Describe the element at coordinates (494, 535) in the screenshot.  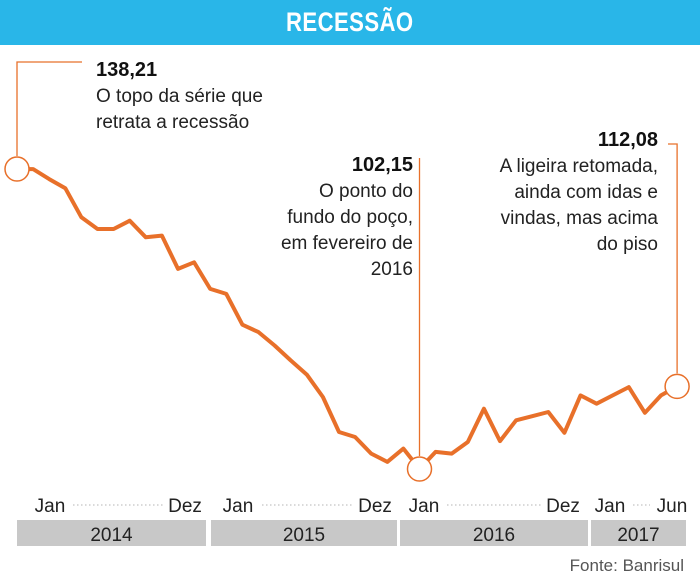
I see `year-label: 2016` at that location.